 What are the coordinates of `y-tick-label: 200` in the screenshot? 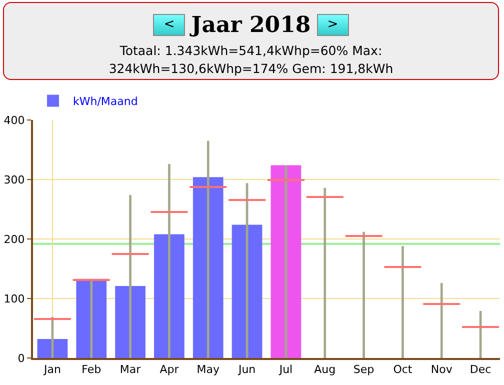 It's located at (14, 239).